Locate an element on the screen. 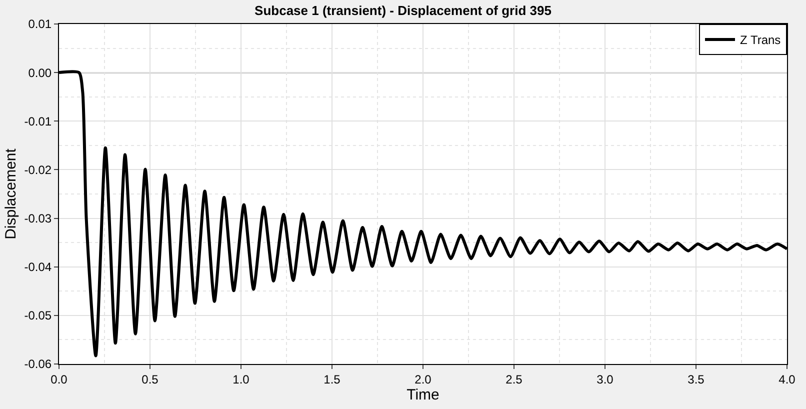  x-tick-label: 1.5 is located at coordinates (332, 379).